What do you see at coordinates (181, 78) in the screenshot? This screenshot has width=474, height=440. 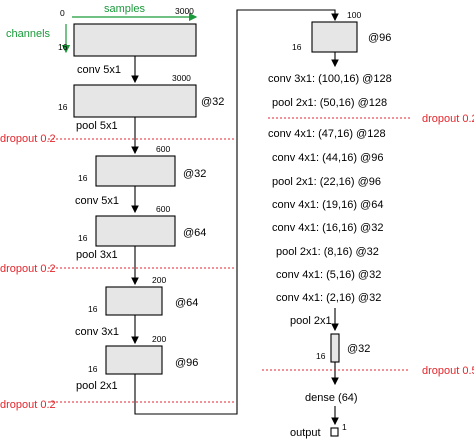 I see `block2-width-label: 3000` at bounding box center [181, 78].